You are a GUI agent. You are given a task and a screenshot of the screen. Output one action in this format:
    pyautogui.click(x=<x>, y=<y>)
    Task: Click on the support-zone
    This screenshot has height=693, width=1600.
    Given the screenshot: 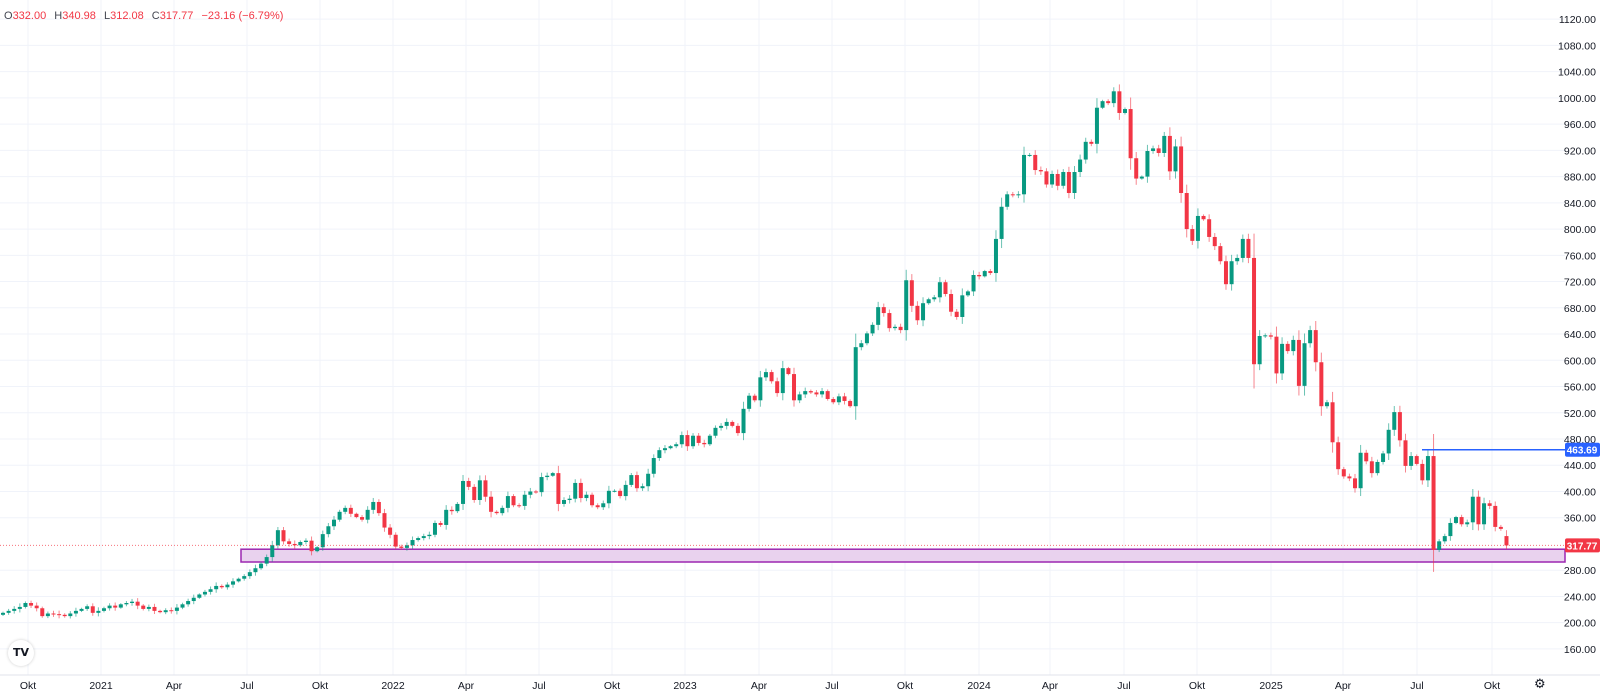 What is the action you would take?
    pyautogui.click(x=903, y=555)
    